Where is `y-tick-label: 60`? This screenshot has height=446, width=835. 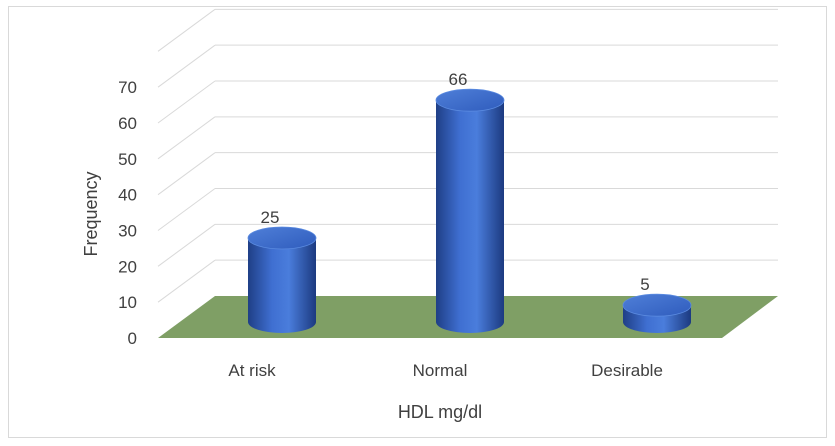
y-tick-label: 60 is located at coordinates (127, 123).